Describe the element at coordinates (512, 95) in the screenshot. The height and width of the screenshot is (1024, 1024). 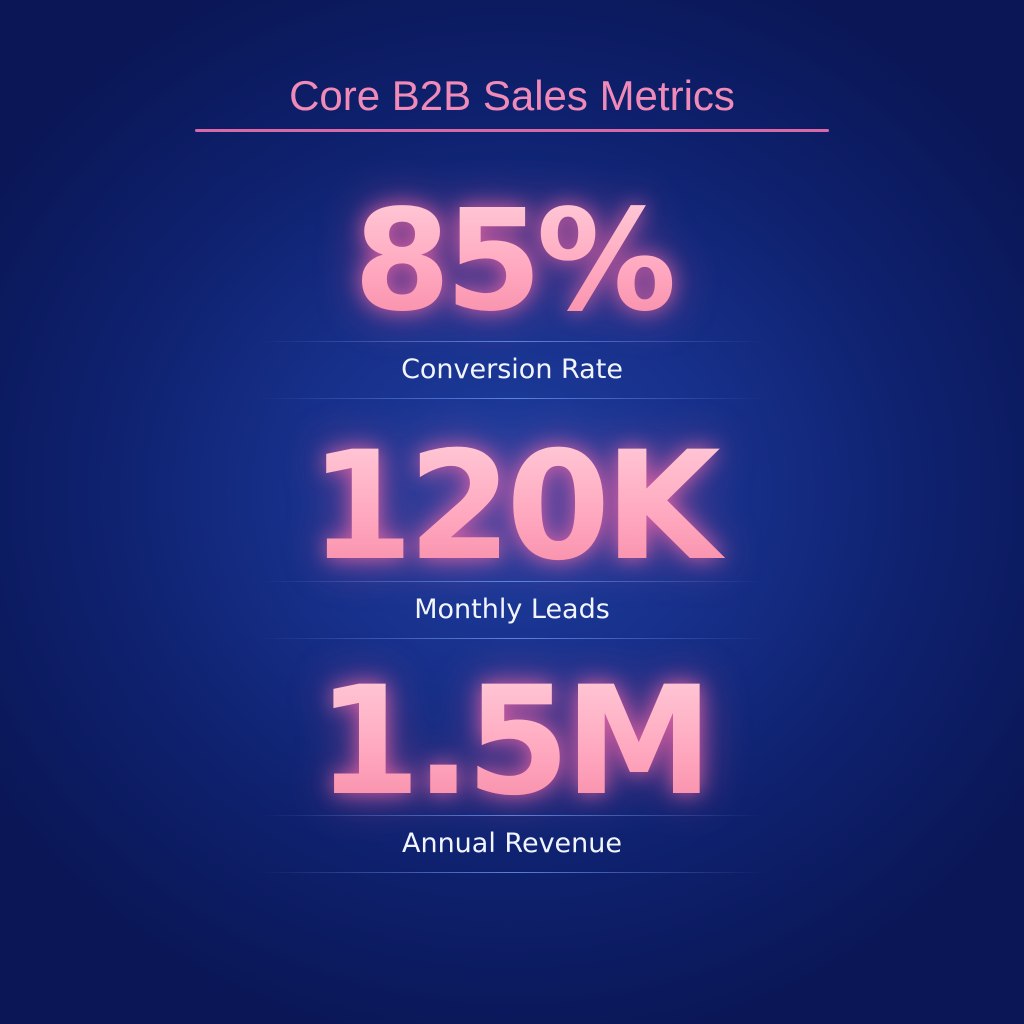
I see `page-title: Core B2B Sales Metrics` at that location.